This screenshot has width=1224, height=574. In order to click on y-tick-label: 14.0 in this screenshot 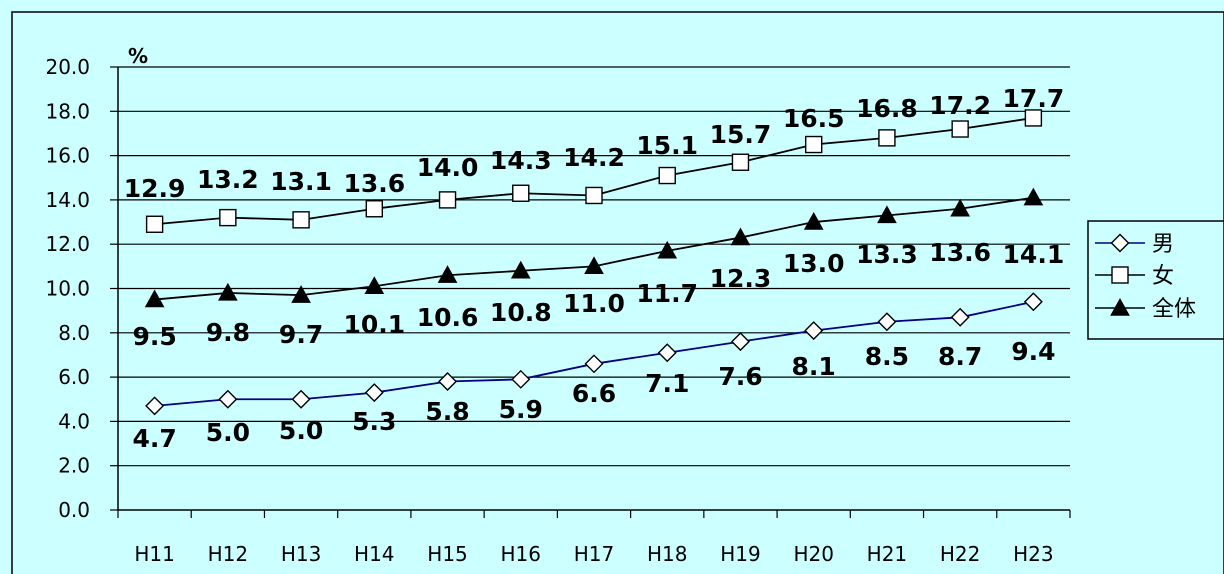, I will do `click(67, 200)`.